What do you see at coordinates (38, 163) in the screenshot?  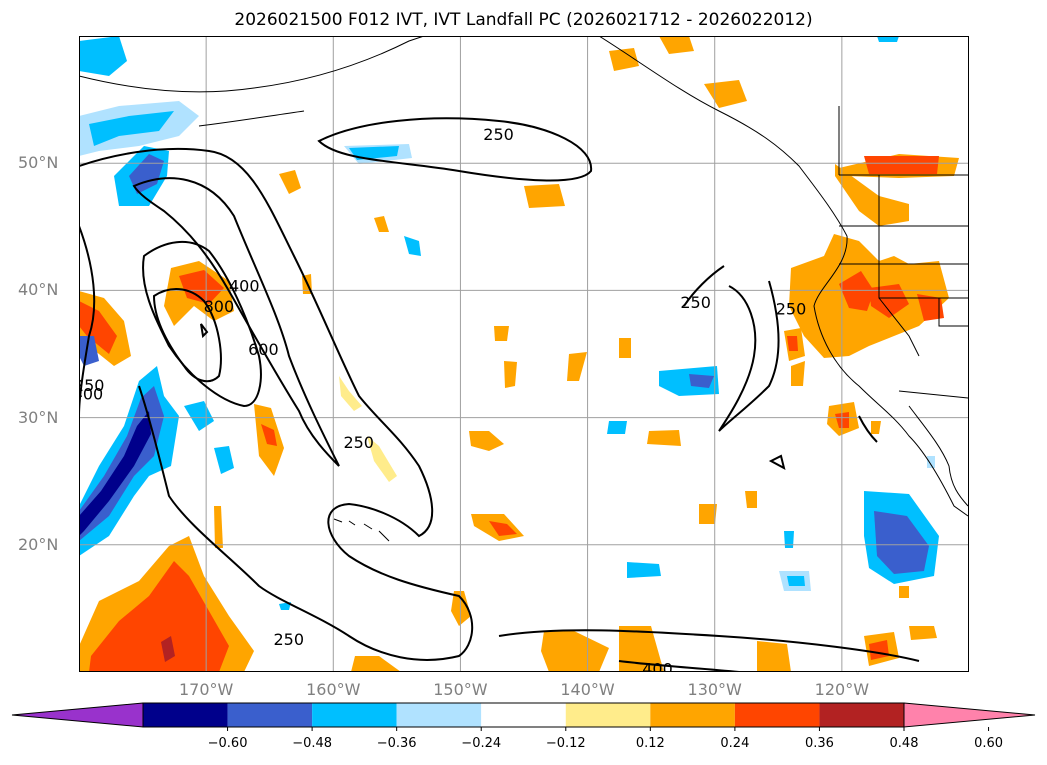 I see `lat-label-50n: 50°N` at bounding box center [38, 163].